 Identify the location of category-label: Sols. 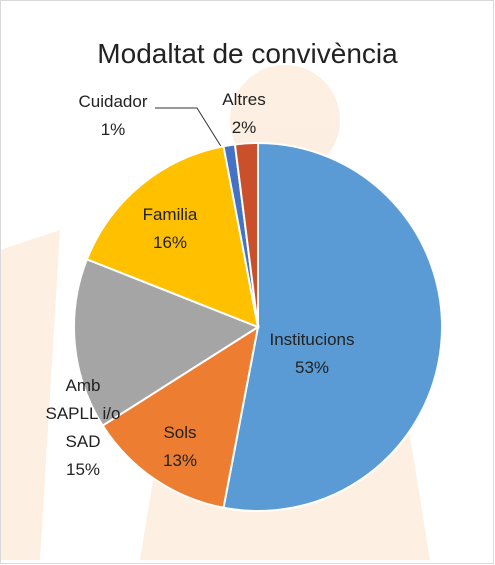
(180, 432).